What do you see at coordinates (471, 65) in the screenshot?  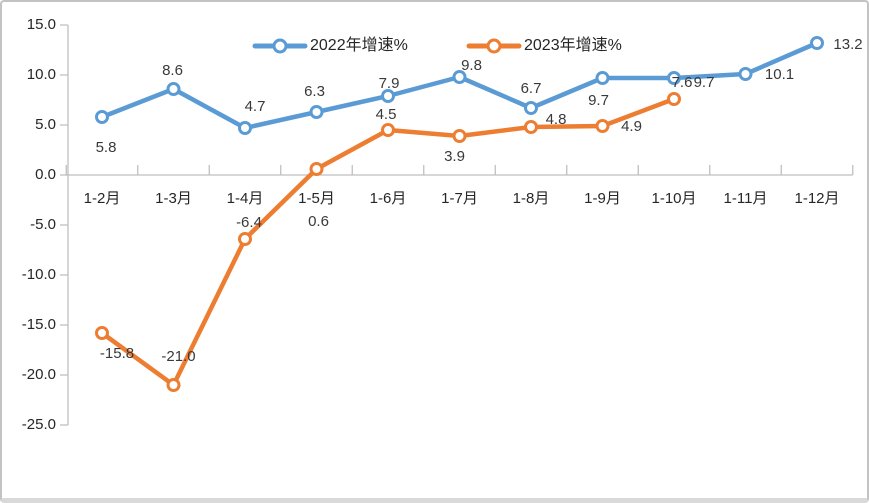 I see `data-point-label: 9.8` at bounding box center [471, 65].